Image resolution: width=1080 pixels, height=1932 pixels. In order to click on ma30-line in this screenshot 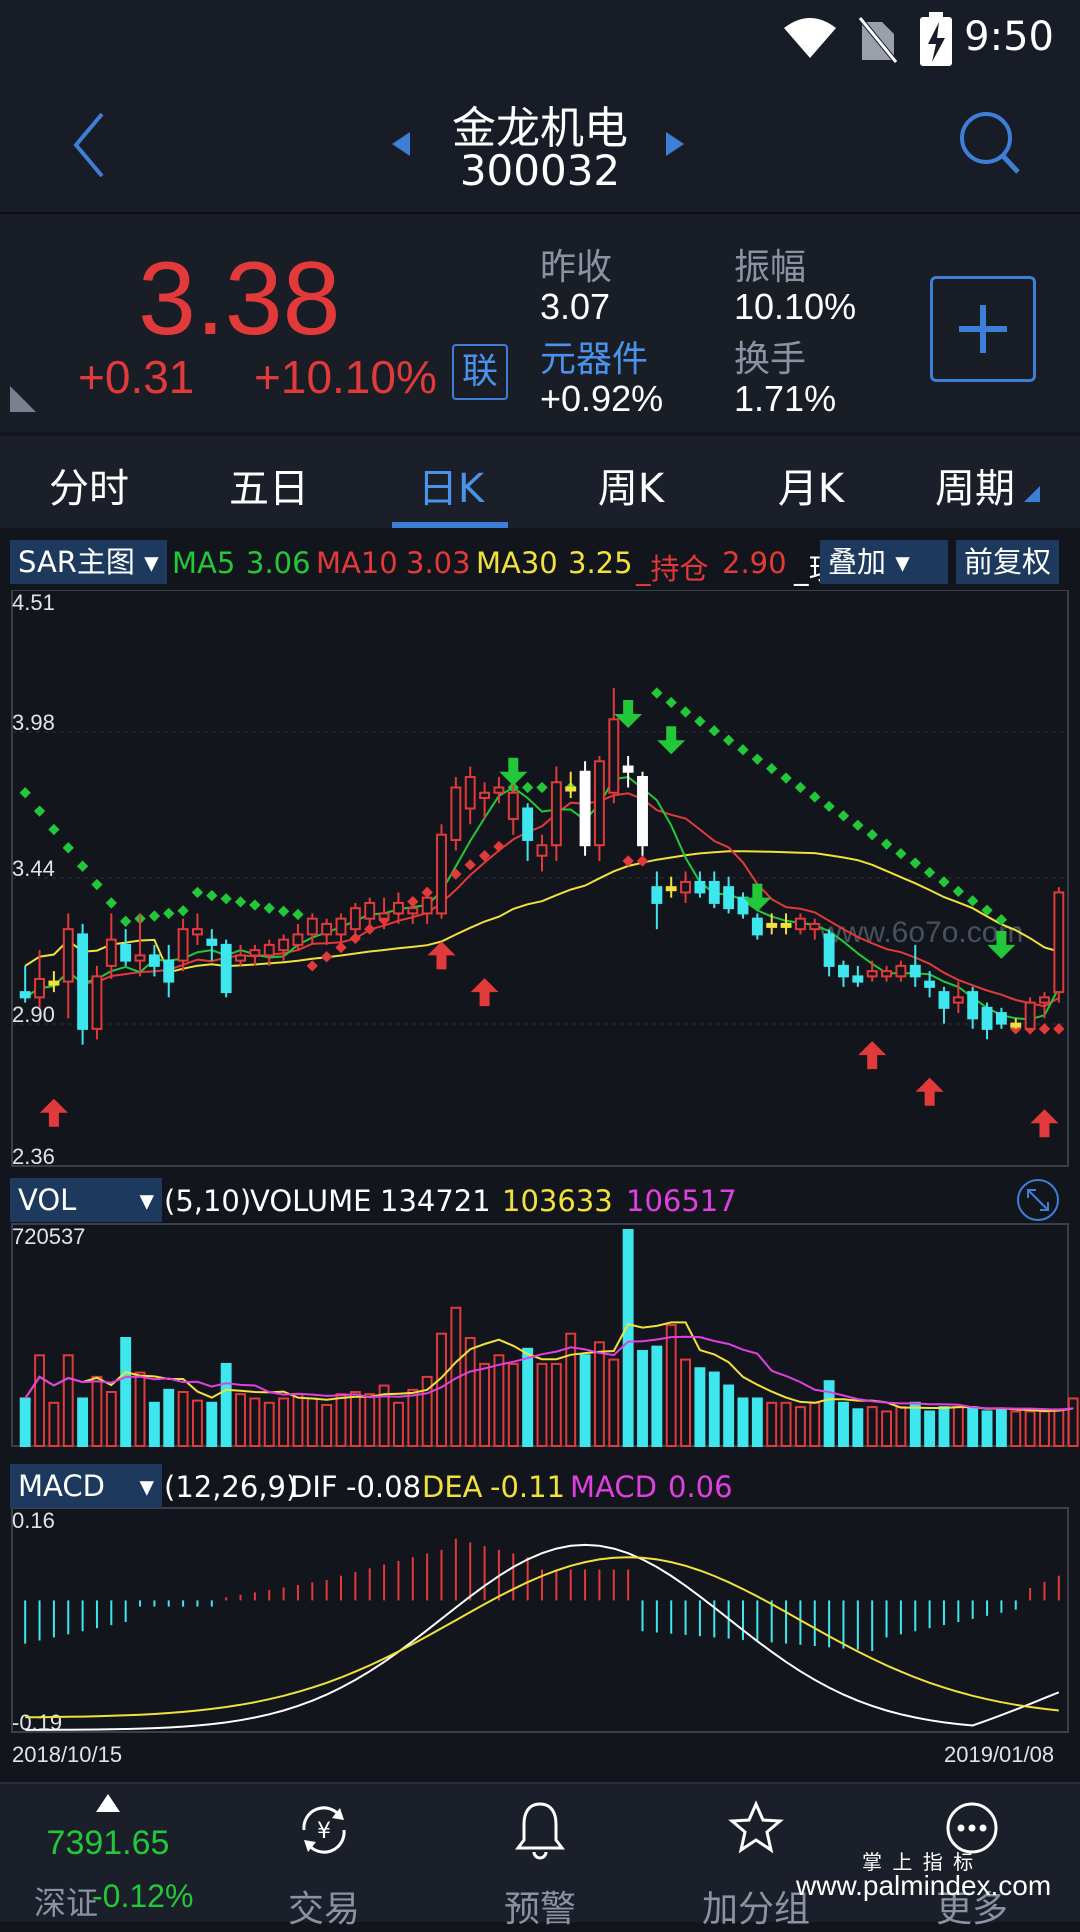, I will do `click(542, 912)`.